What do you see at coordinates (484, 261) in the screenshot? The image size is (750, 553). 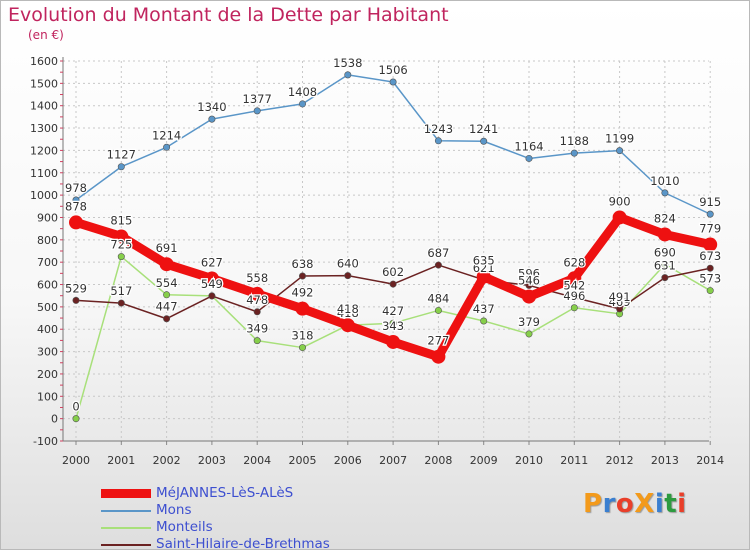 I see `data-label: 635` at bounding box center [484, 261].